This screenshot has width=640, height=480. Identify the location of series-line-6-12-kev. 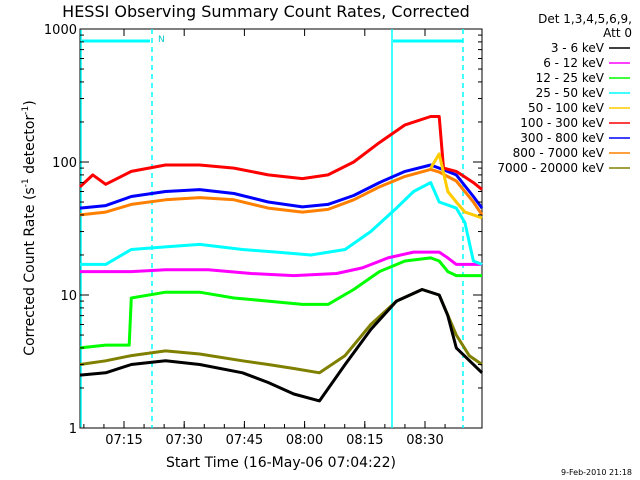
(281, 264).